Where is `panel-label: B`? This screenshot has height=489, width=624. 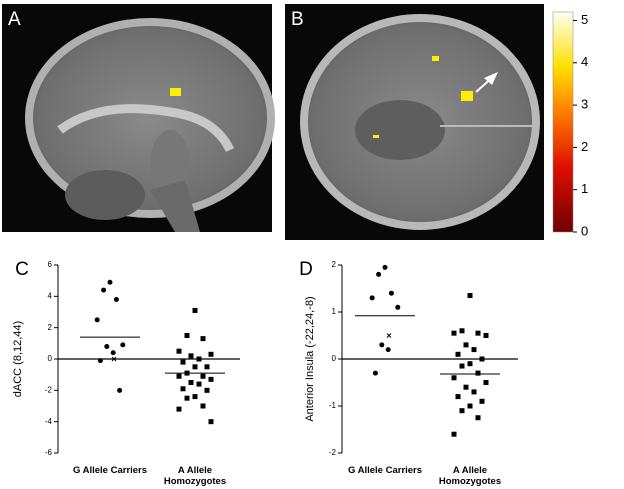
panel-label: B is located at coordinates (297, 19).